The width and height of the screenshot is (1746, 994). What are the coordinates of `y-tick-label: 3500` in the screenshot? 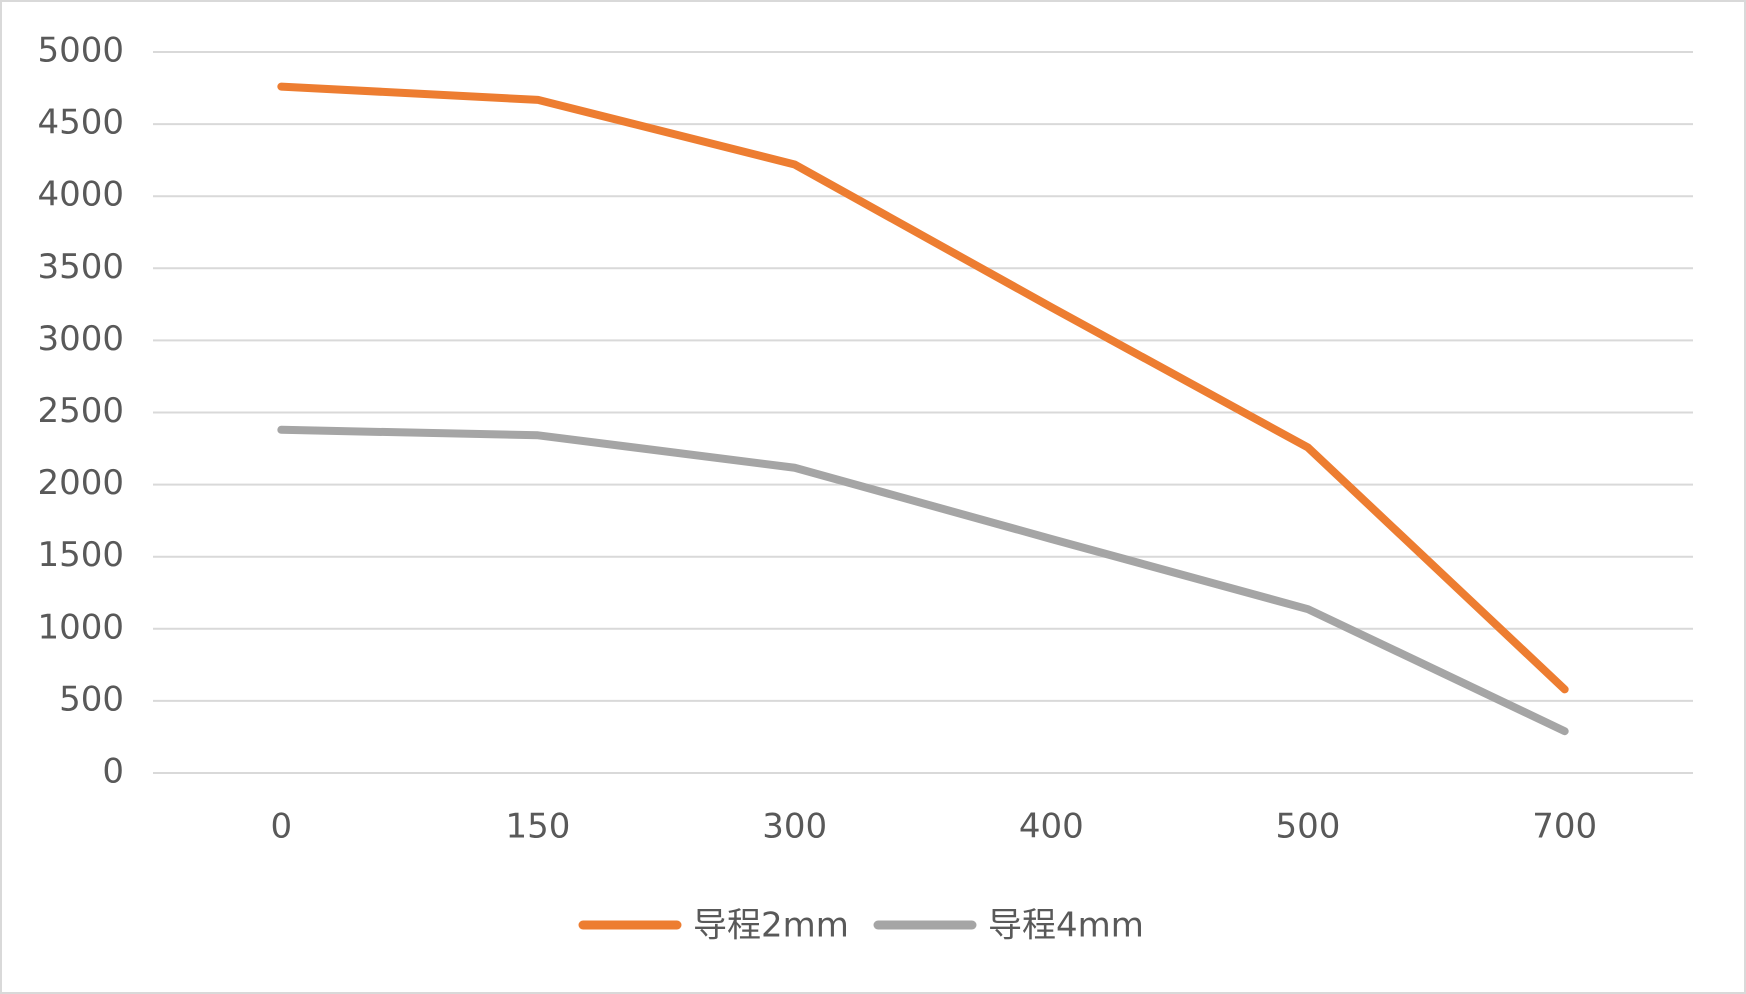 It's located at (80, 267).